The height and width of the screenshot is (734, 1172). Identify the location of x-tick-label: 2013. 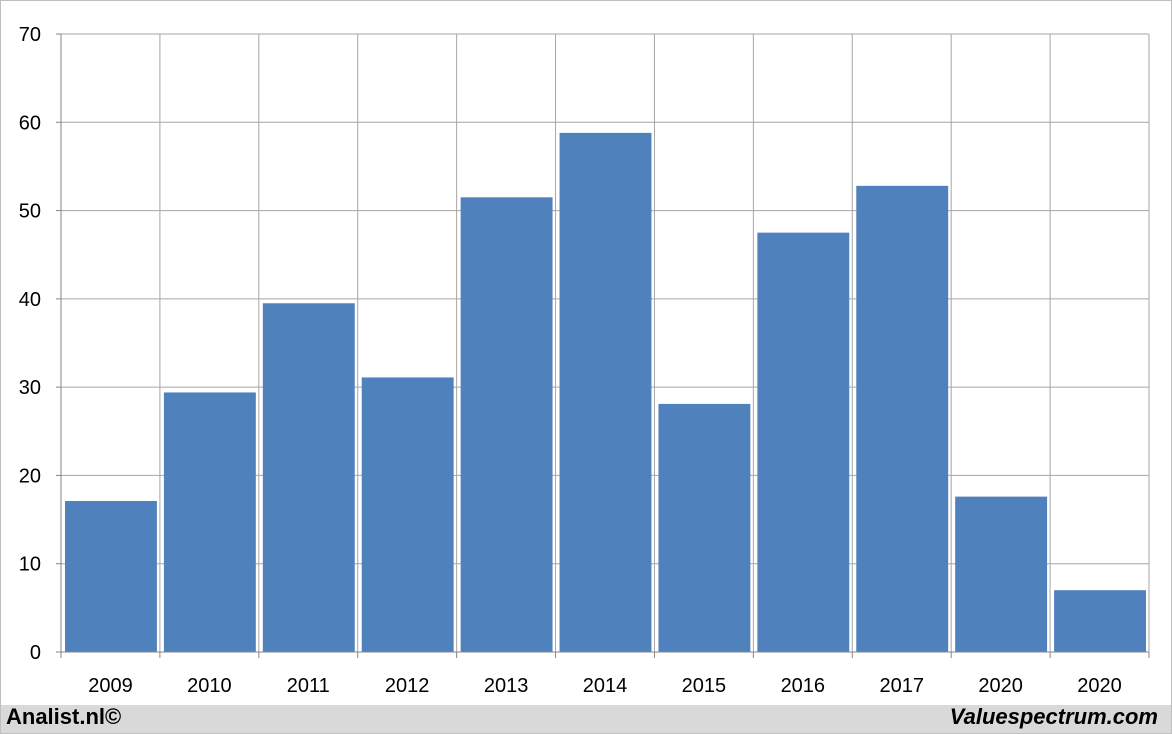
(506, 686).